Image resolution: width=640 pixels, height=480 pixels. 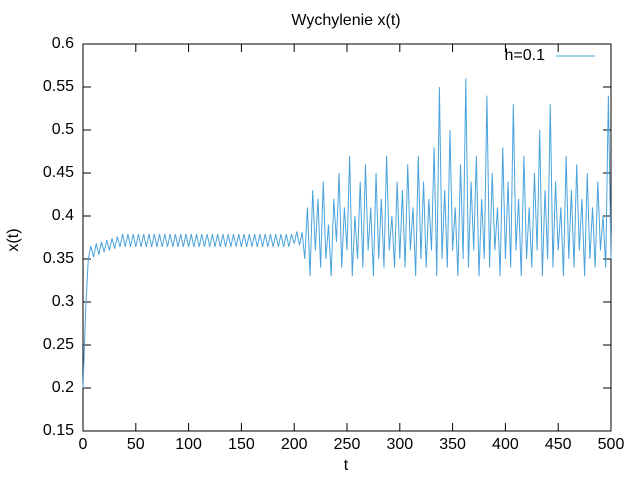 What do you see at coordinates (345, 20) in the screenshot?
I see `chart-title: Wychylenie x(t)` at bounding box center [345, 20].